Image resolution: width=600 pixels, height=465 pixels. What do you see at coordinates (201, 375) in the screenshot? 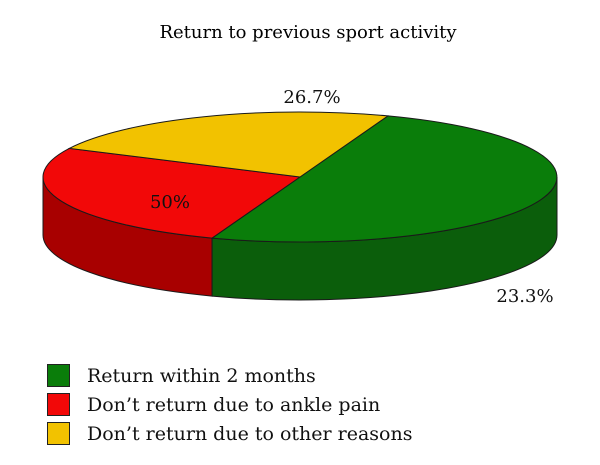
I see `legend-label: Return within 2 months` at bounding box center [201, 375].